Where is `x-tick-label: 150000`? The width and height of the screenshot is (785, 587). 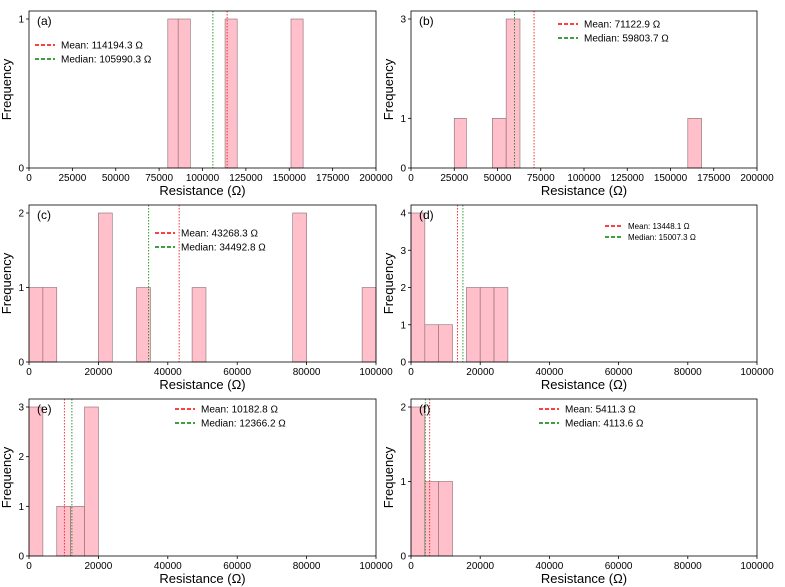
x-tick-label: 150000 is located at coordinates (290, 178).